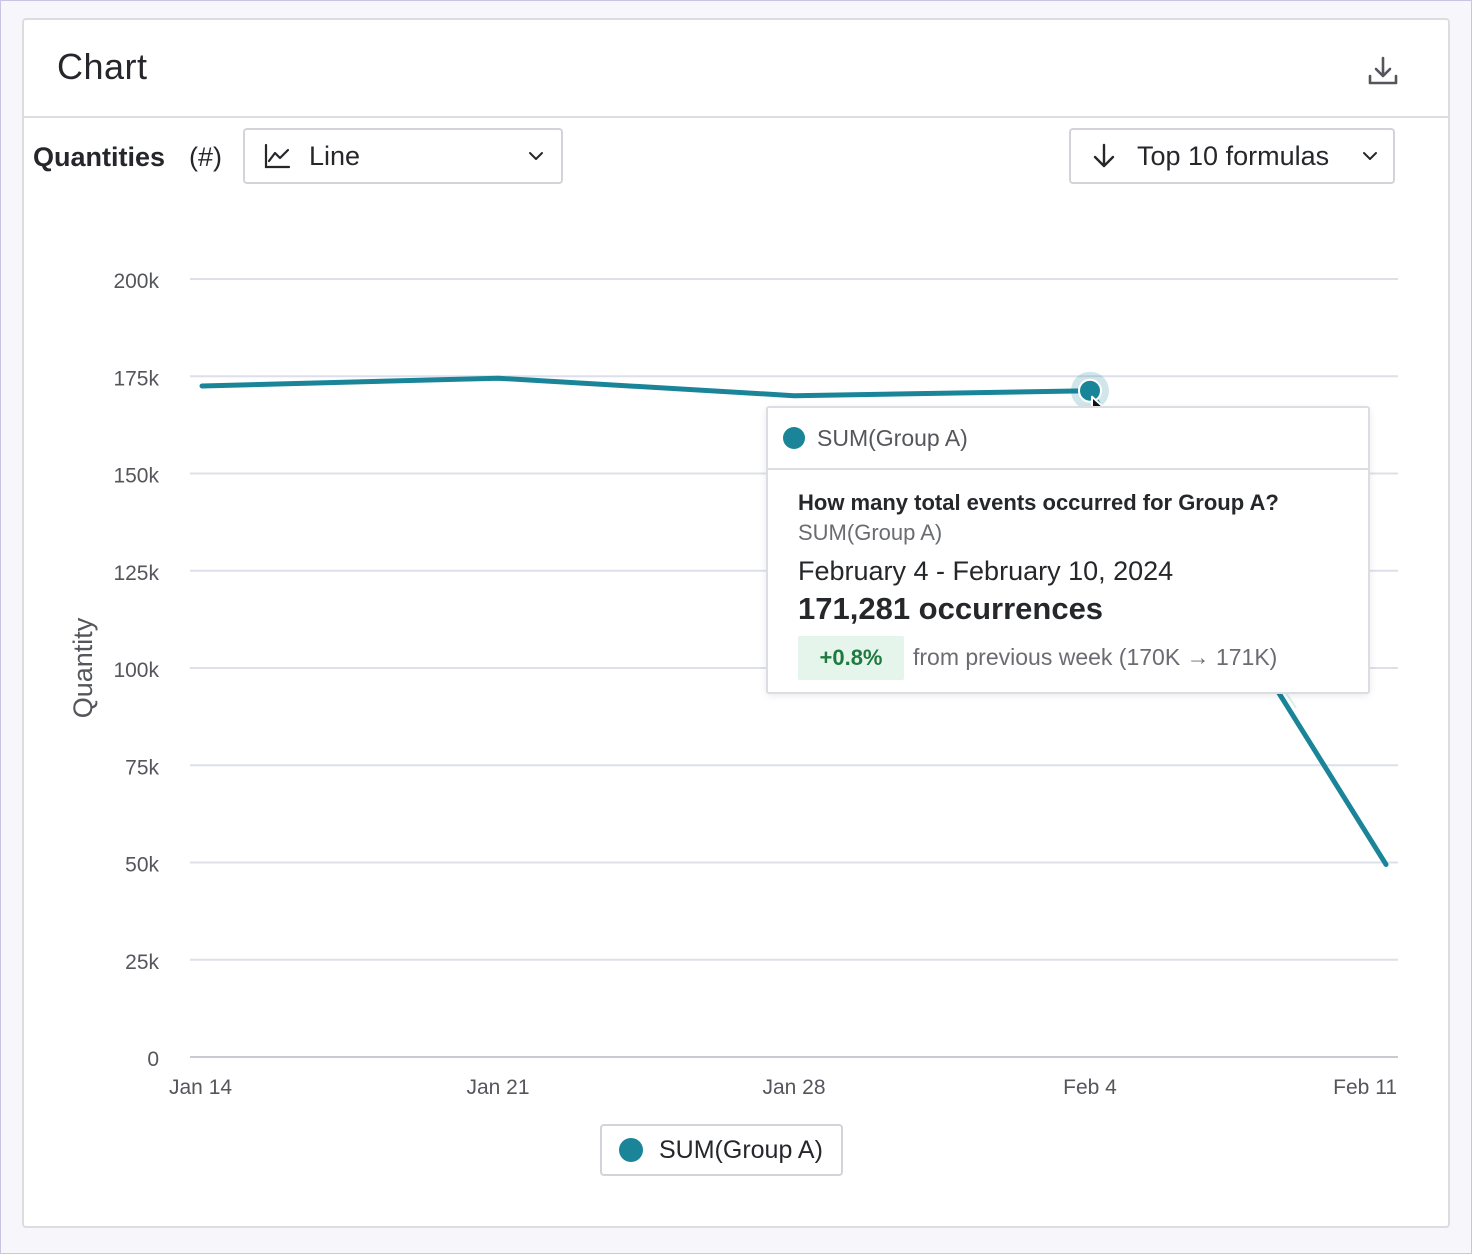  Describe the element at coordinates (153, 1059) in the screenshot. I see `y-tick-label: 0` at that location.